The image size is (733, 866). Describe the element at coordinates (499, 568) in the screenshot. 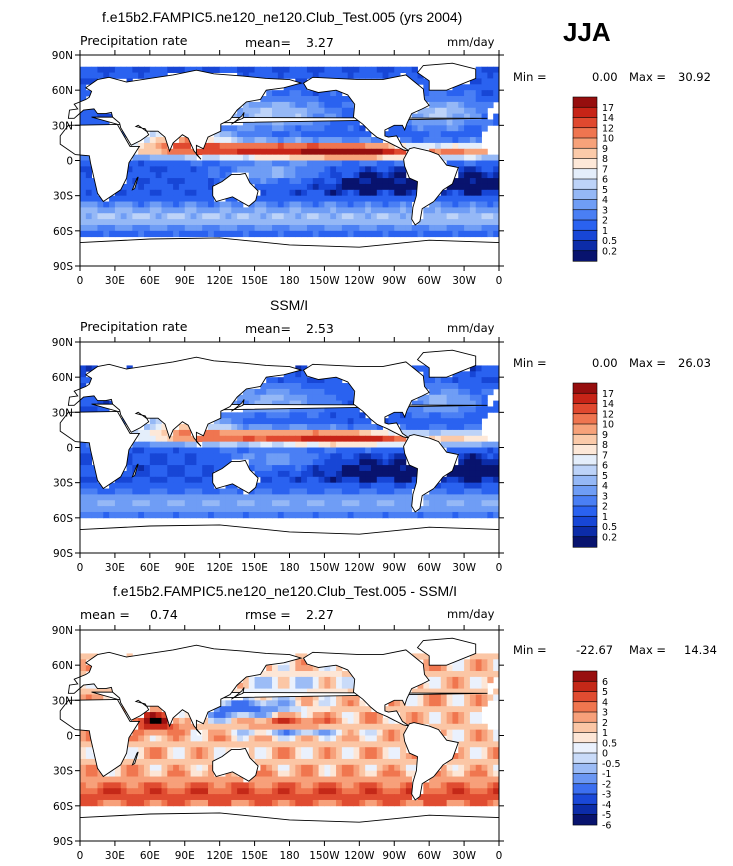

I see `panel2-lon-label: 0` at that location.